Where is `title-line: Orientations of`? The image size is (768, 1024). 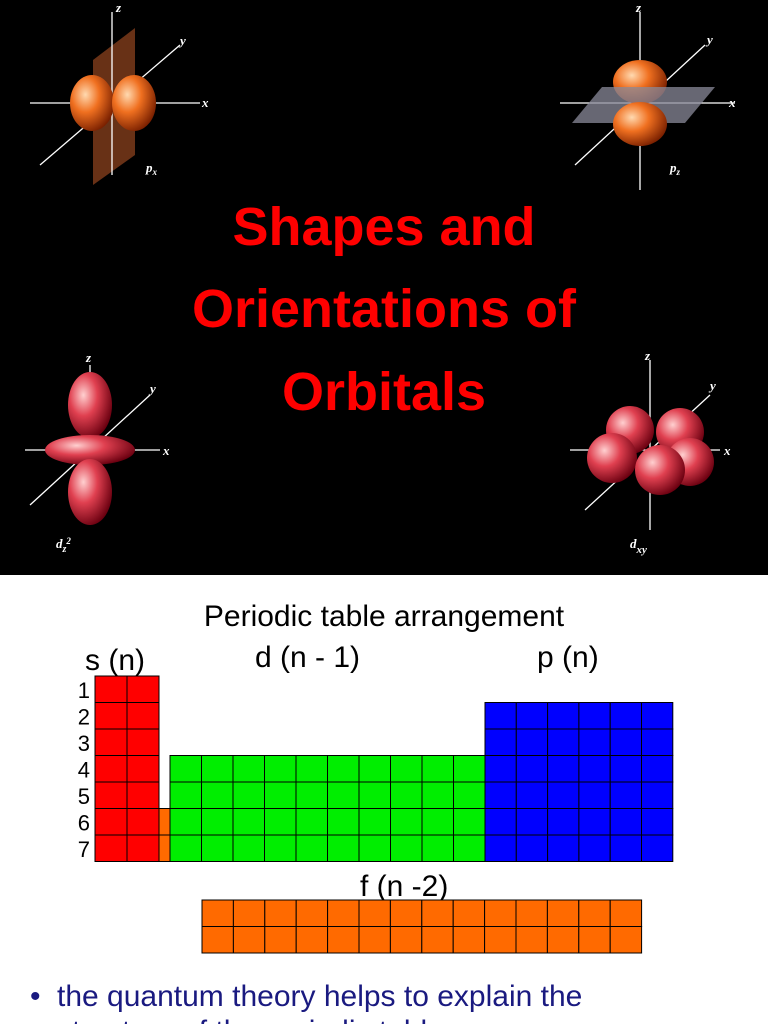
title-line: Orientations of is located at coordinates (384, 309).